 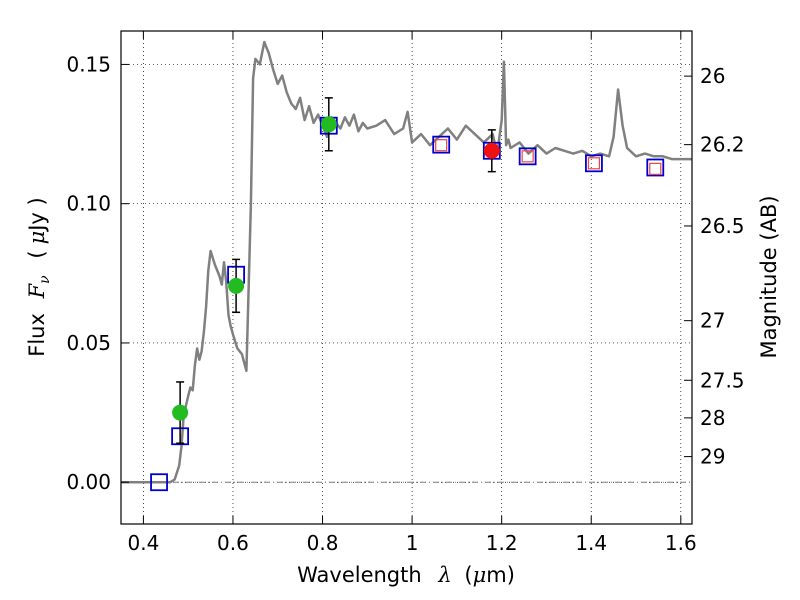 I want to click on y-axis-label-text: Flux, so click(x=37, y=335).